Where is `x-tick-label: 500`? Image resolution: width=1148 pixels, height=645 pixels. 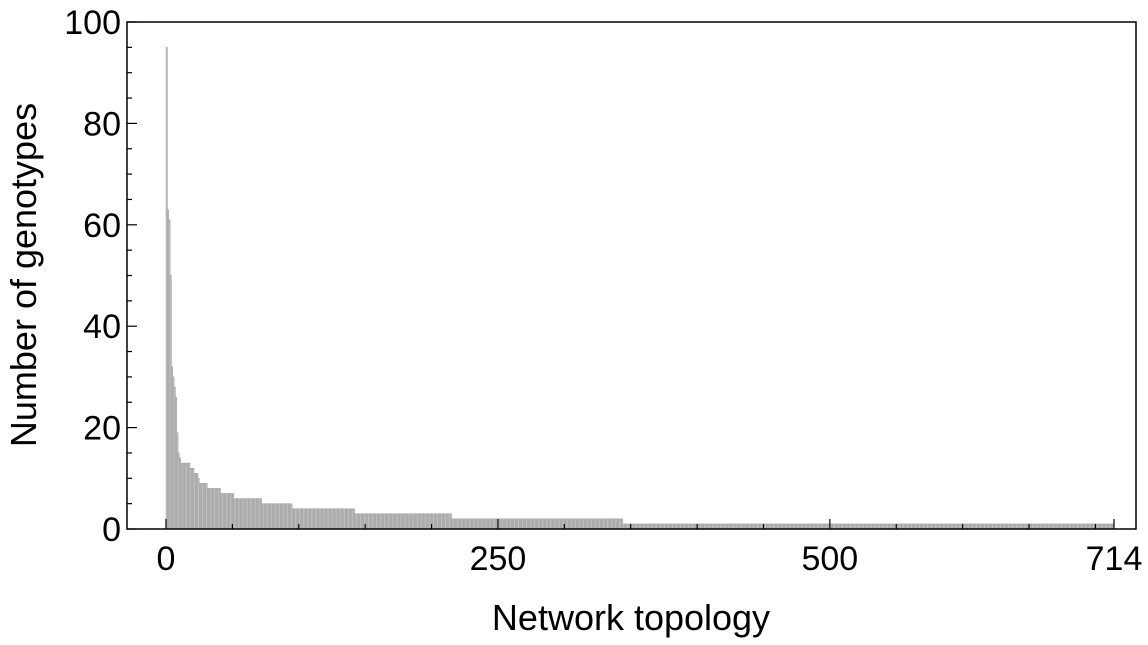 x-tick-label: 500 is located at coordinates (829, 559).